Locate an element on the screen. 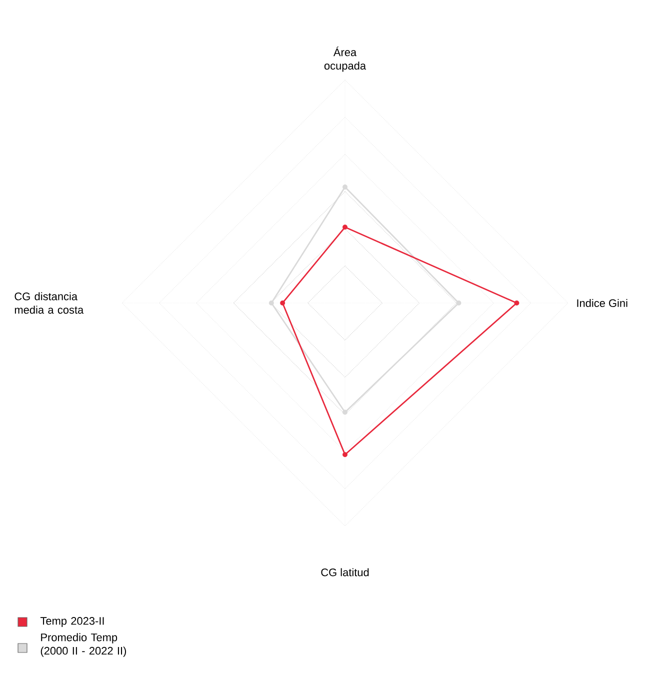  spoke-label: Área ocupada is located at coordinates (345, 59).